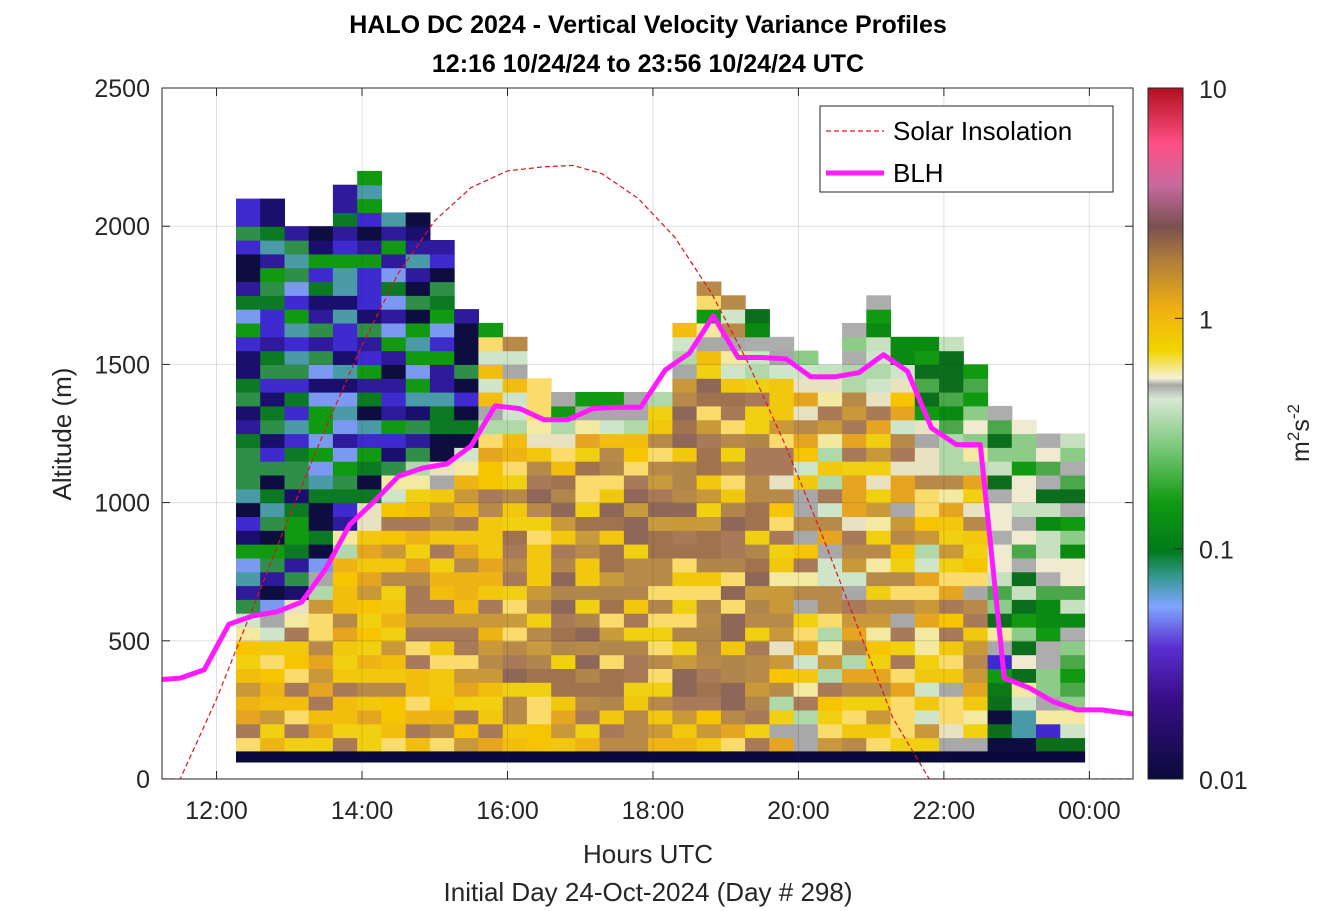  I want to click on legend-box, so click(966, 149).